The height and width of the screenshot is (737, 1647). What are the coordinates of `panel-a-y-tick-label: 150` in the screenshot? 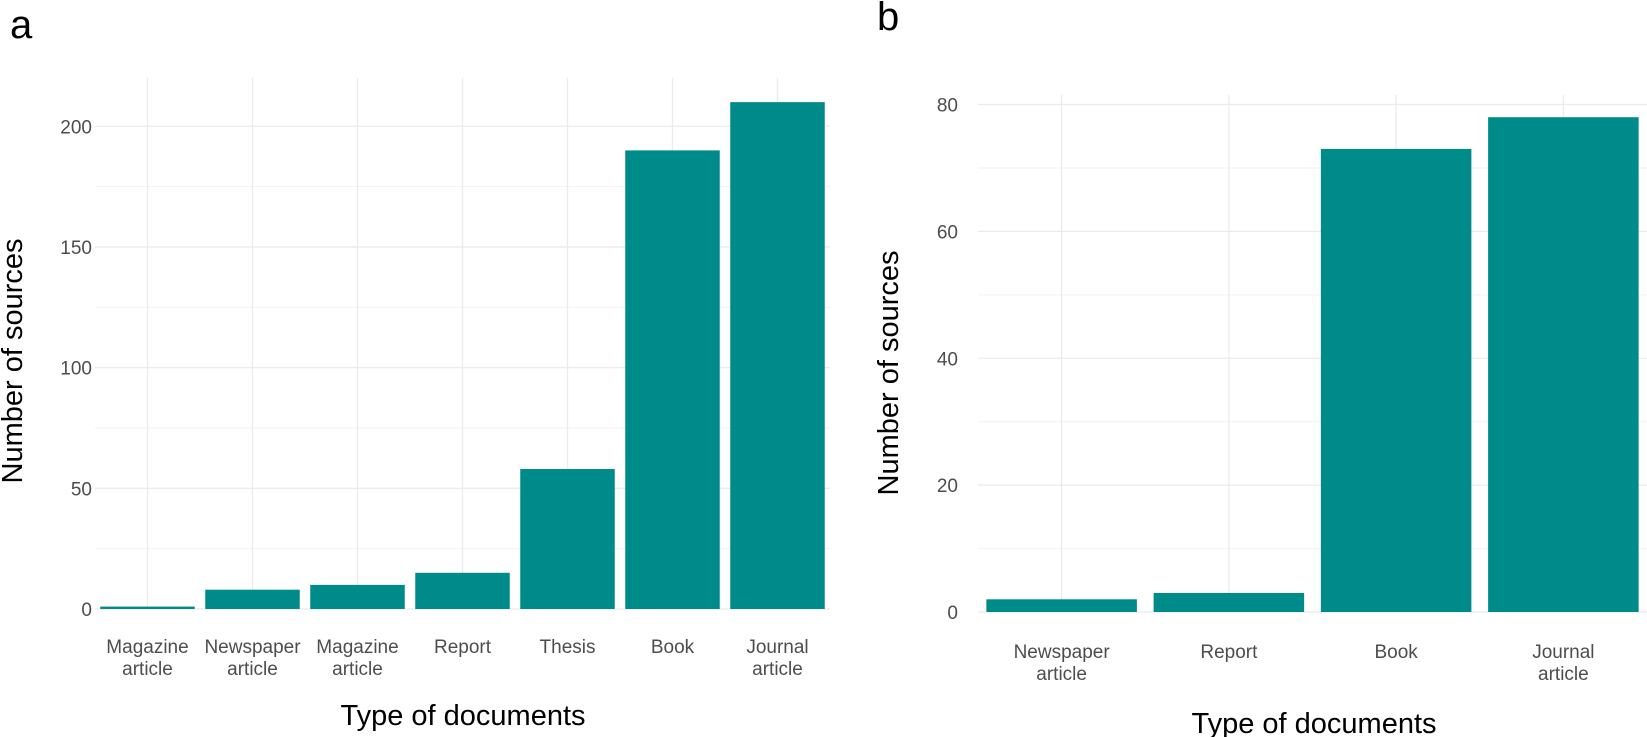 It's located at (76, 248).